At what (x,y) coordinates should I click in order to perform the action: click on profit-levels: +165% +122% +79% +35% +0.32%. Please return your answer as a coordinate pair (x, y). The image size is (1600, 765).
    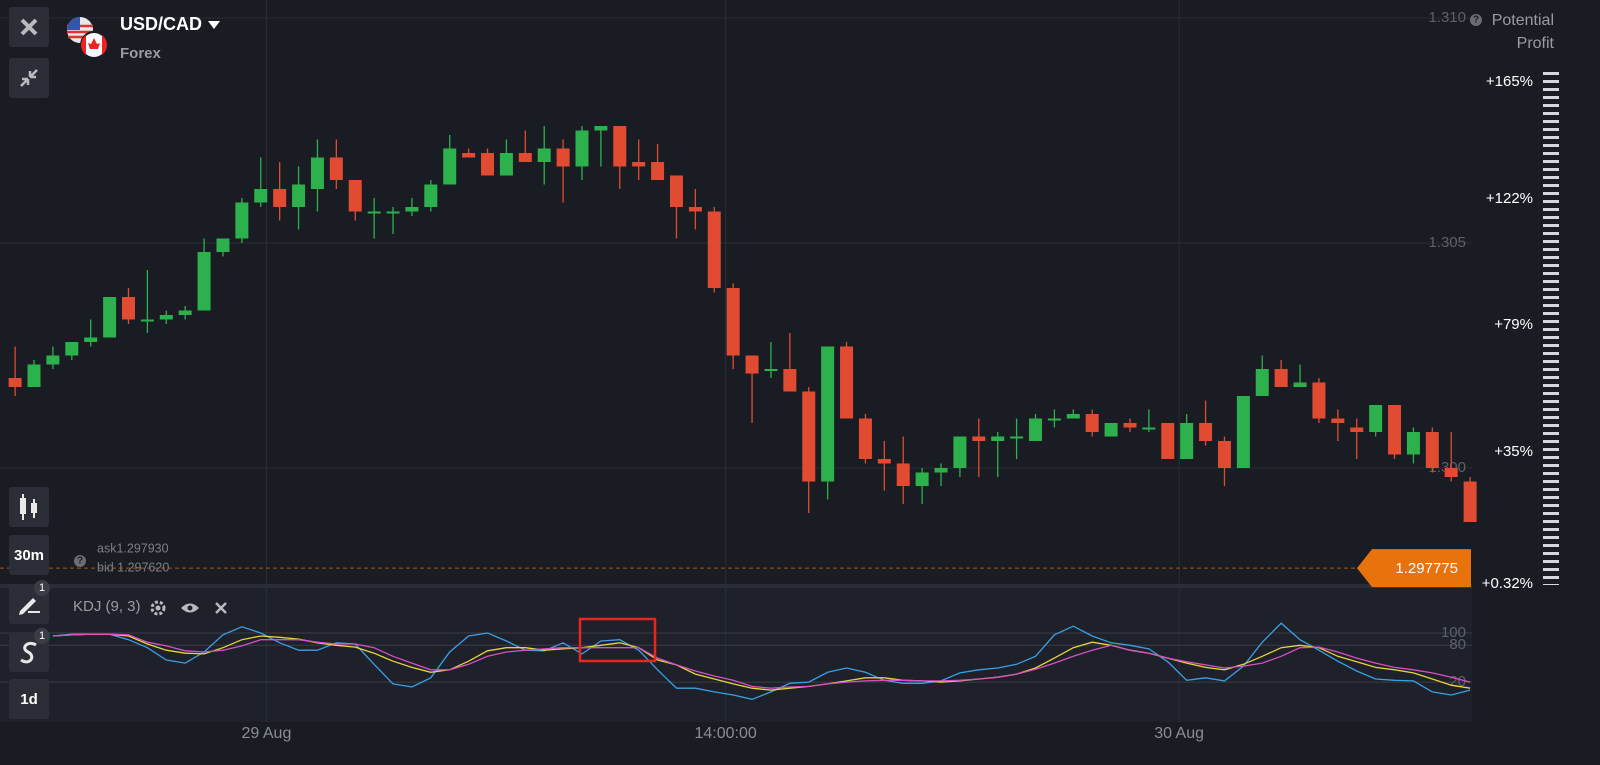
    Looking at the image, I should click on (1507, 332).